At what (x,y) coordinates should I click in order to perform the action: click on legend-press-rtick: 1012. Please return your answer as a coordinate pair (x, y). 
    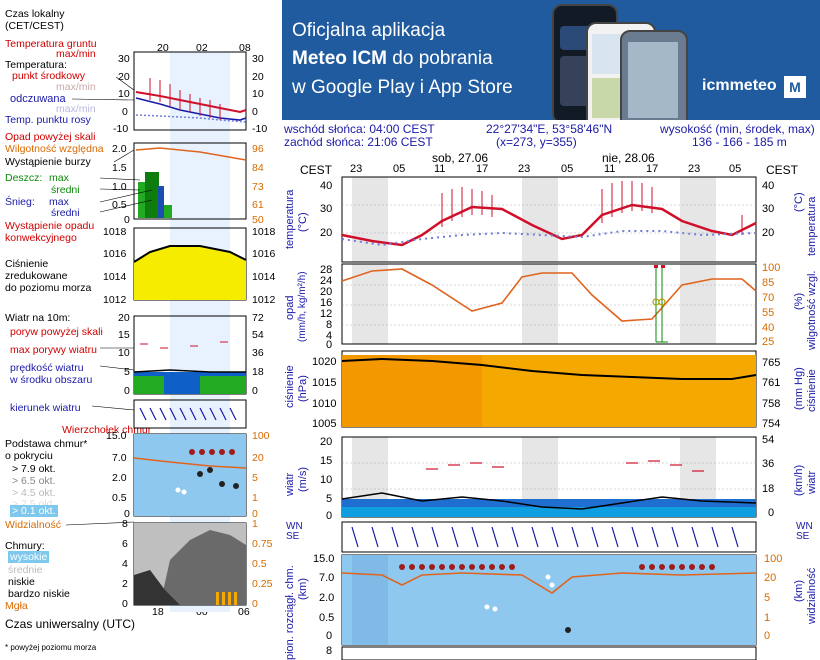
    Looking at the image, I should click on (264, 300).